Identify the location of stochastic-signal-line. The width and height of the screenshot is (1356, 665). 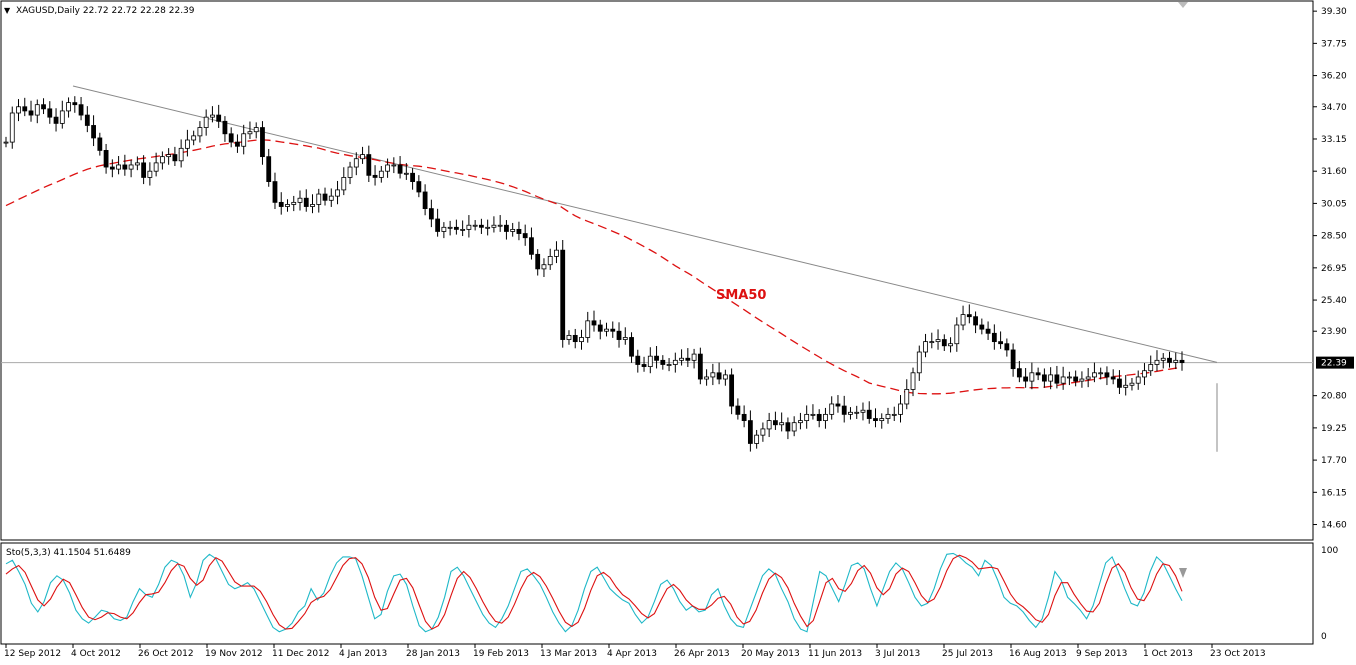
(594, 592).